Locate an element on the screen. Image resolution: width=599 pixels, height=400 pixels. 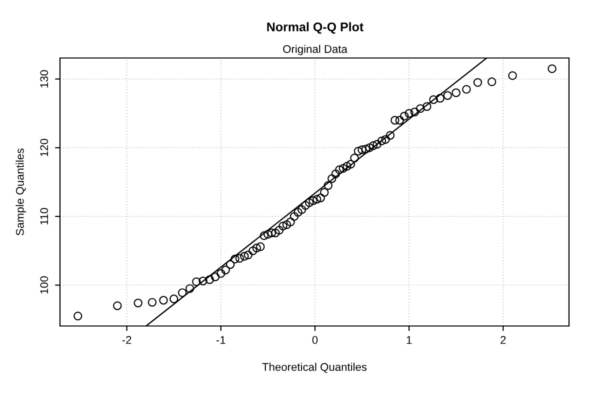
chart-subtitle: Original Data is located at coordinates (315, 50).